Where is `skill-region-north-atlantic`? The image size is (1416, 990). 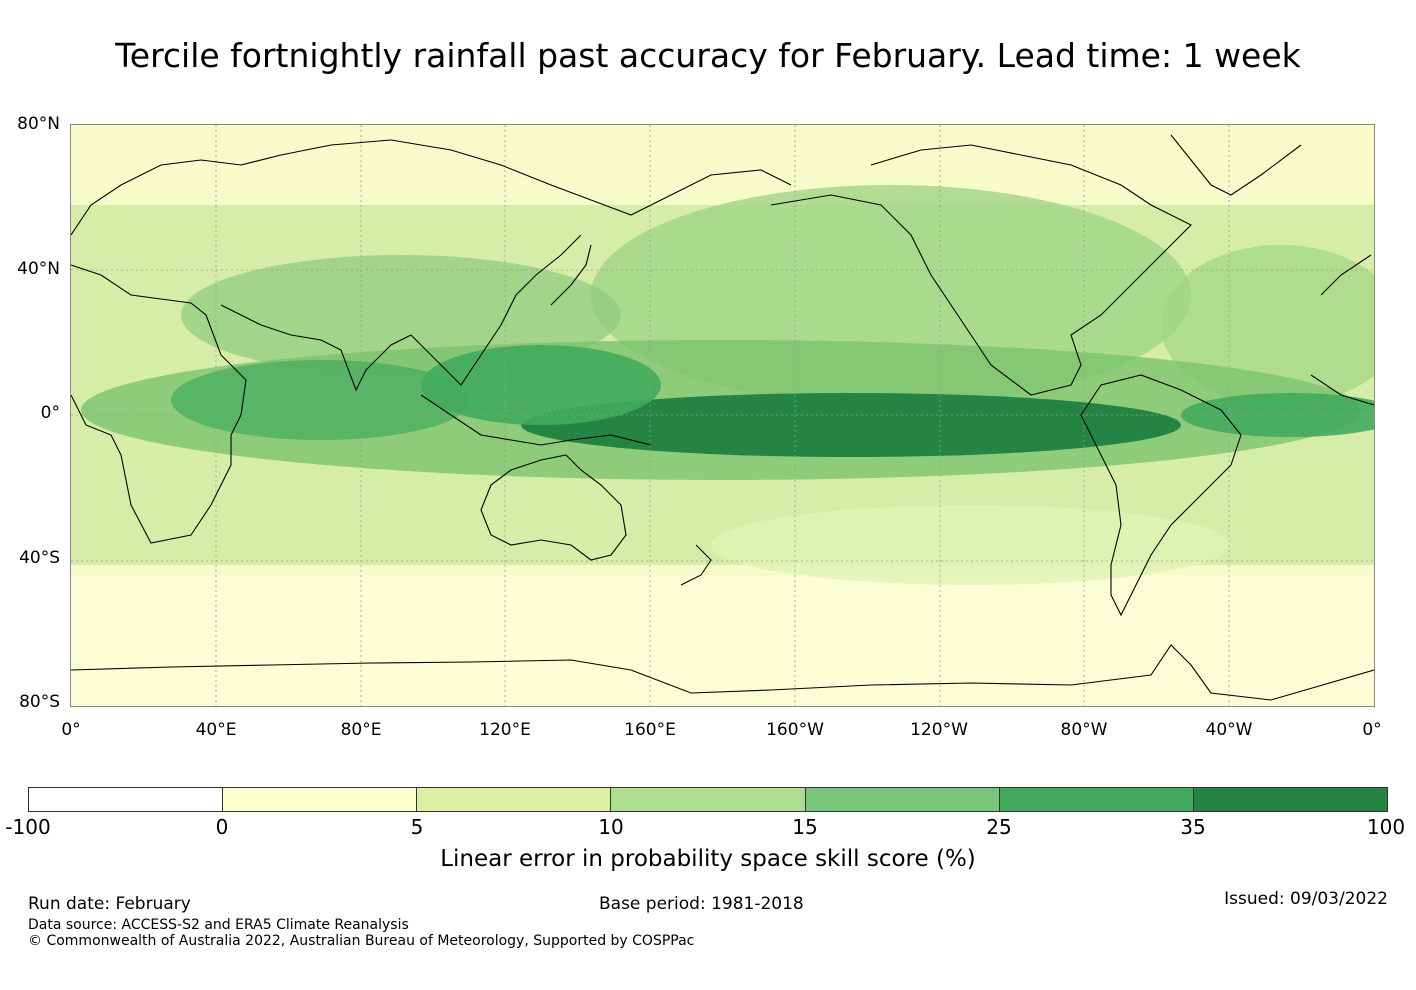 skill-region-north-atlantic is located at coordinates (1267, 325).